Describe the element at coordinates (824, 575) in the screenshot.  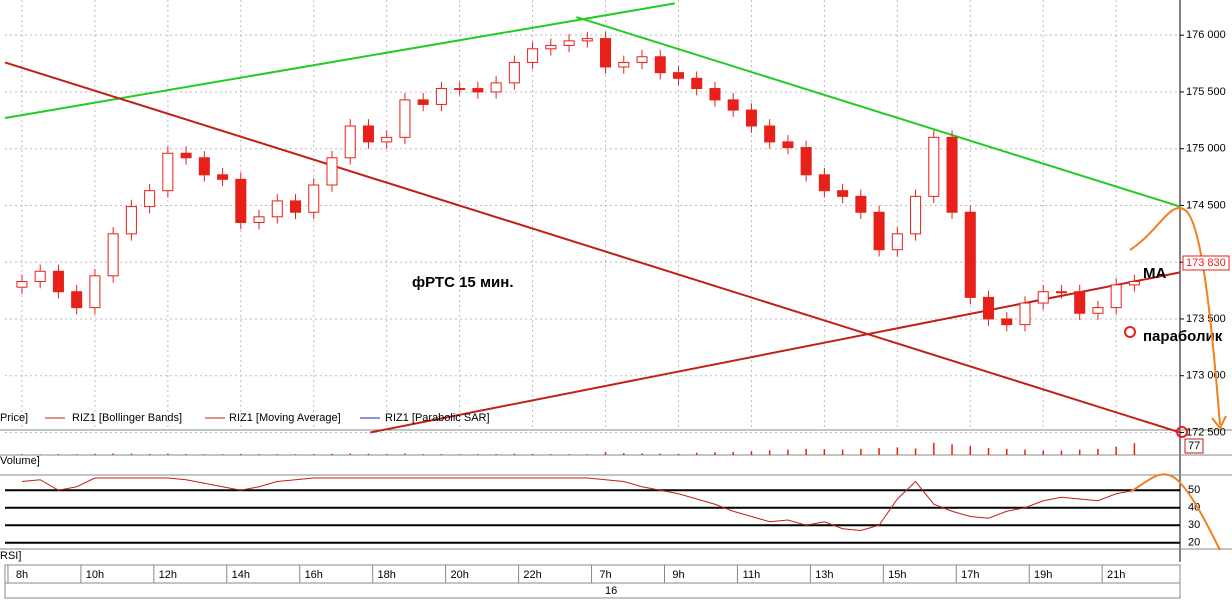
I see `x-tick-label: 13h` at that location.